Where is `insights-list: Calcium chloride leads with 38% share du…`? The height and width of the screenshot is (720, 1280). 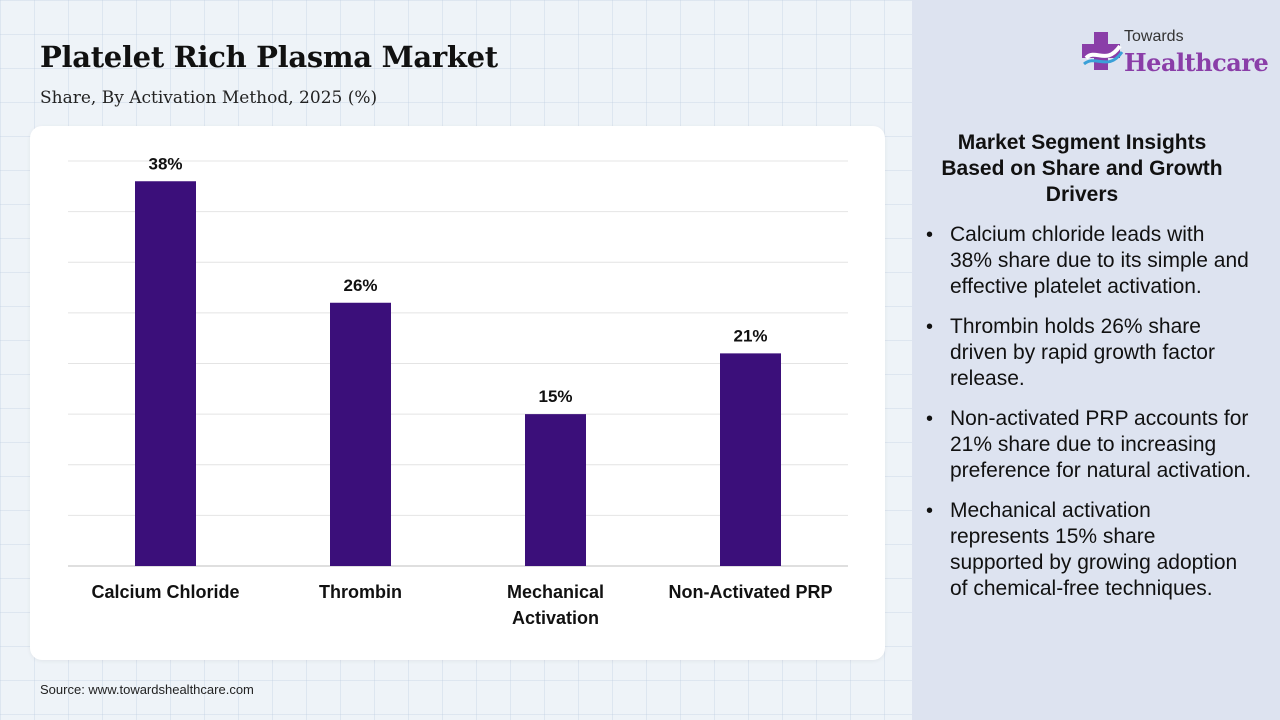
insights-list: Calcium chloride leads with 38% share du… is located at coordinates (1087, 419).